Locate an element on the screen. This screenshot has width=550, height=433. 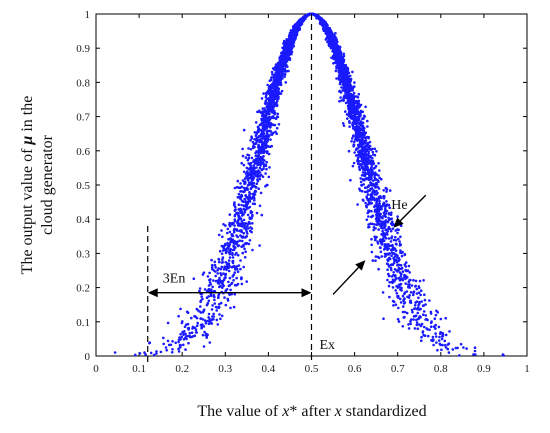
x-tick-label: 0.8 is located at coordinates (441, 369).